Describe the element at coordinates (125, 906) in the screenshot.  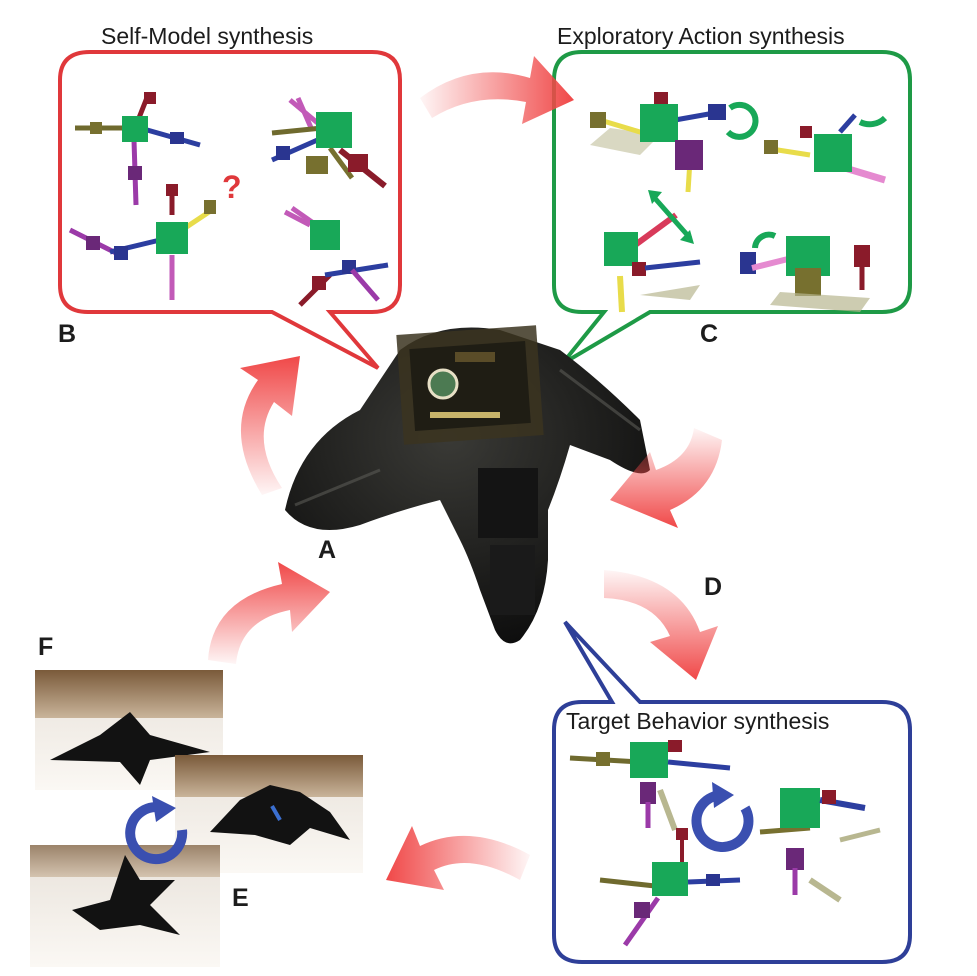
I see `photo-bottom` at that location.